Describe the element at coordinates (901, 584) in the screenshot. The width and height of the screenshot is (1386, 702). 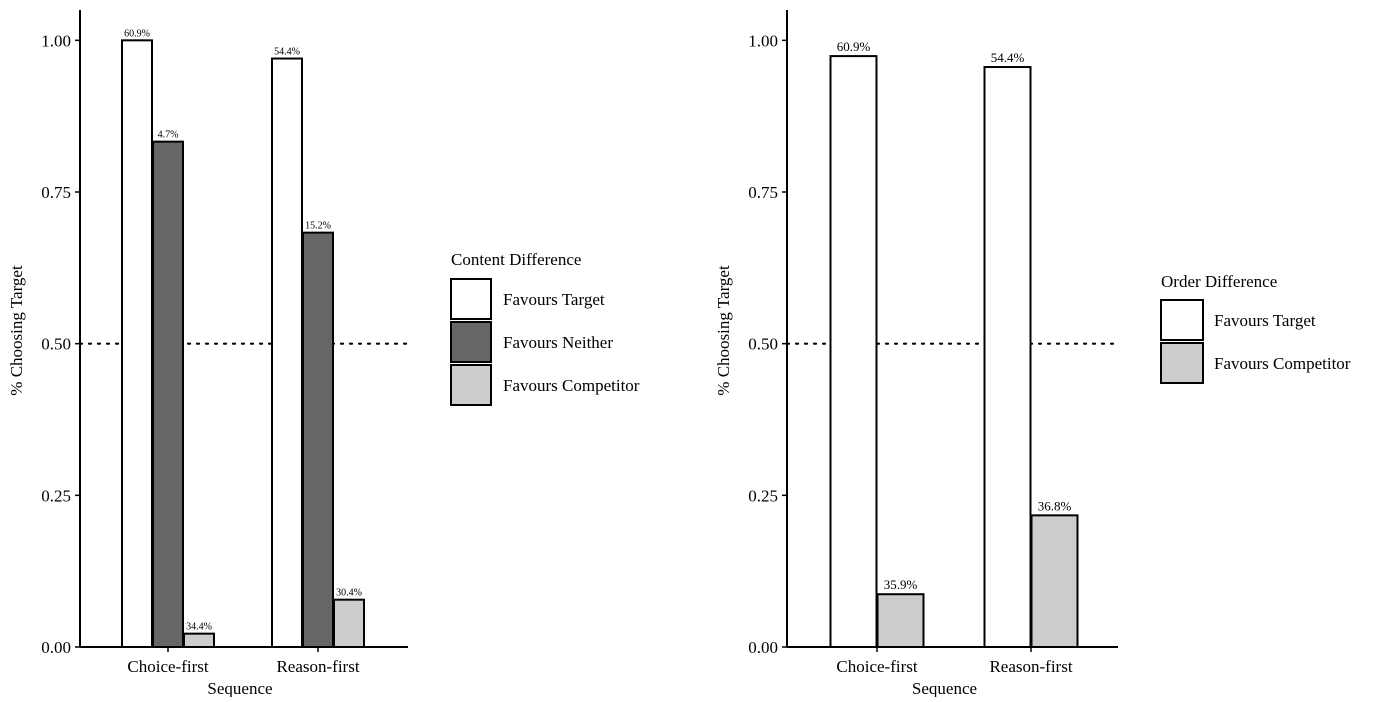
I see `data-label: 35.9%` at that location.